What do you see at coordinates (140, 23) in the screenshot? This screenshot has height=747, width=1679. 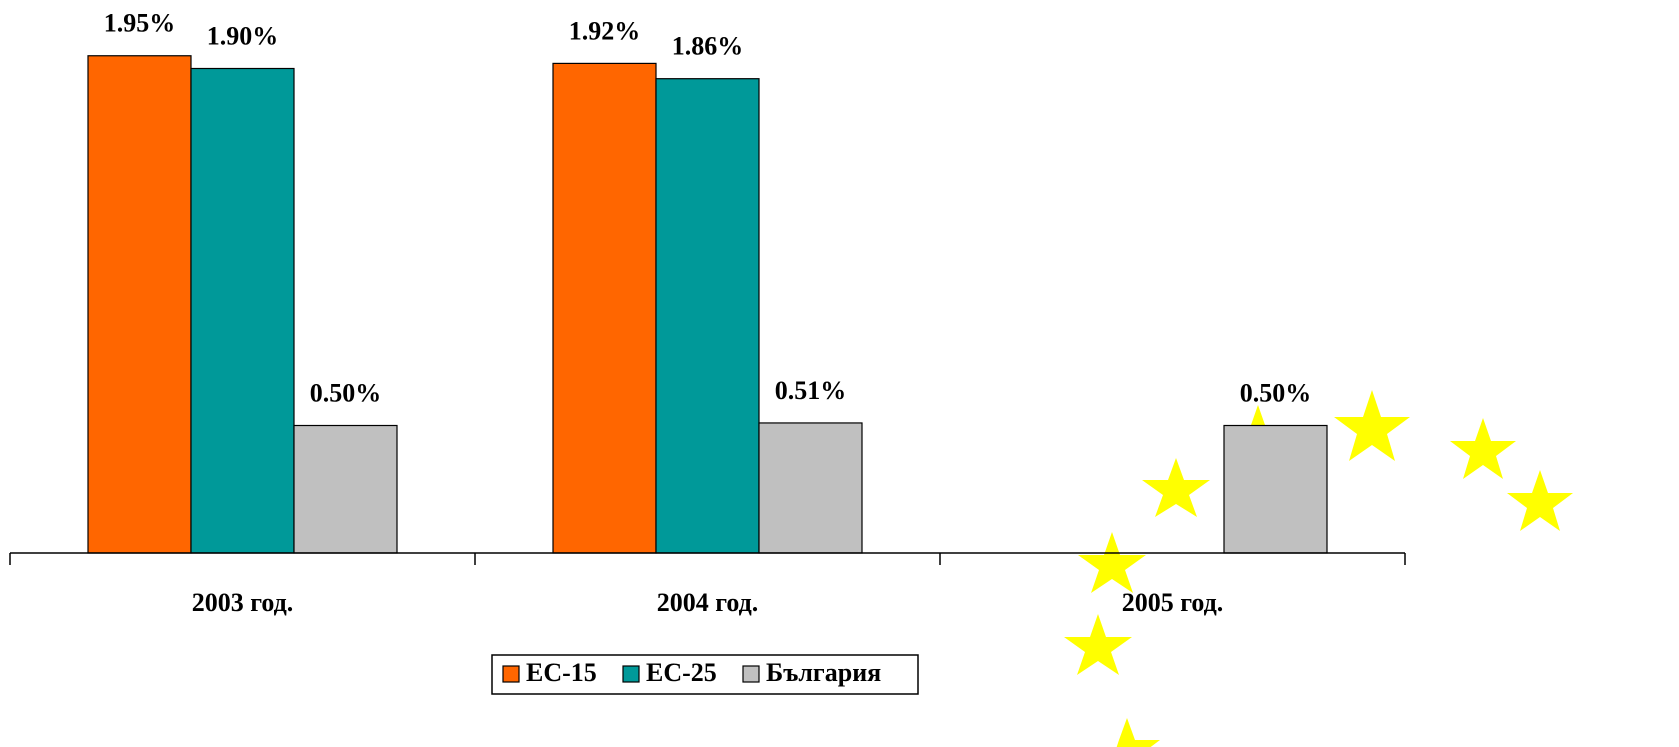 I see `data-label: 1.95%` at bounding box center [140, 23].